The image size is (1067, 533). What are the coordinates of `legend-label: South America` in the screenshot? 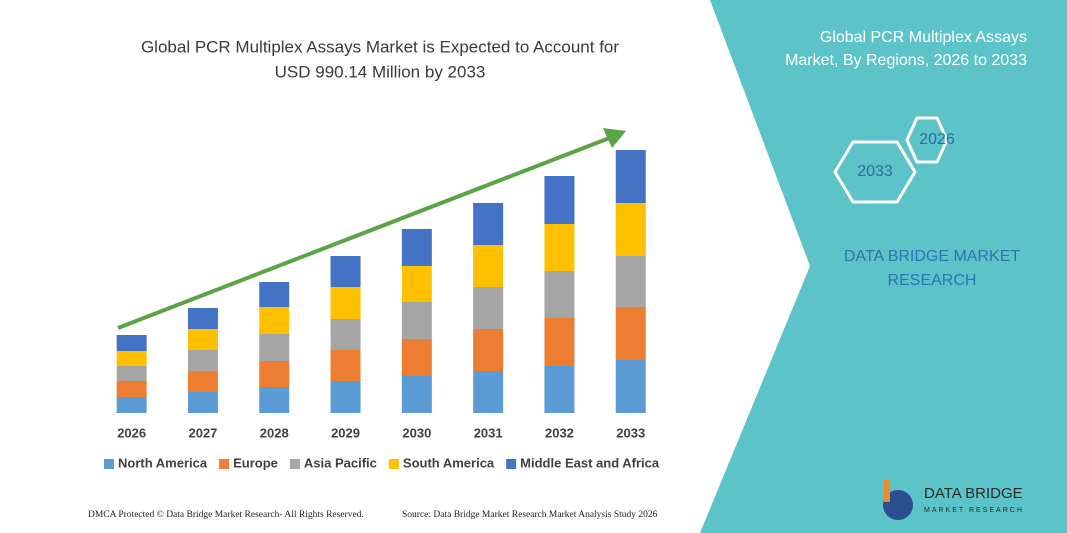 It's located at (449, 462).